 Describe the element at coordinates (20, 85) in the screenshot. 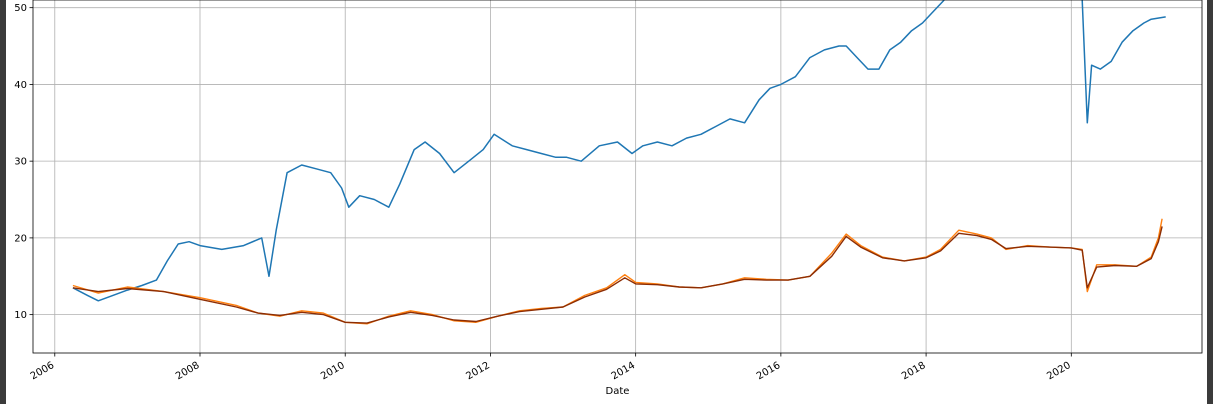

I see `y-tick-label: 40` at that location.